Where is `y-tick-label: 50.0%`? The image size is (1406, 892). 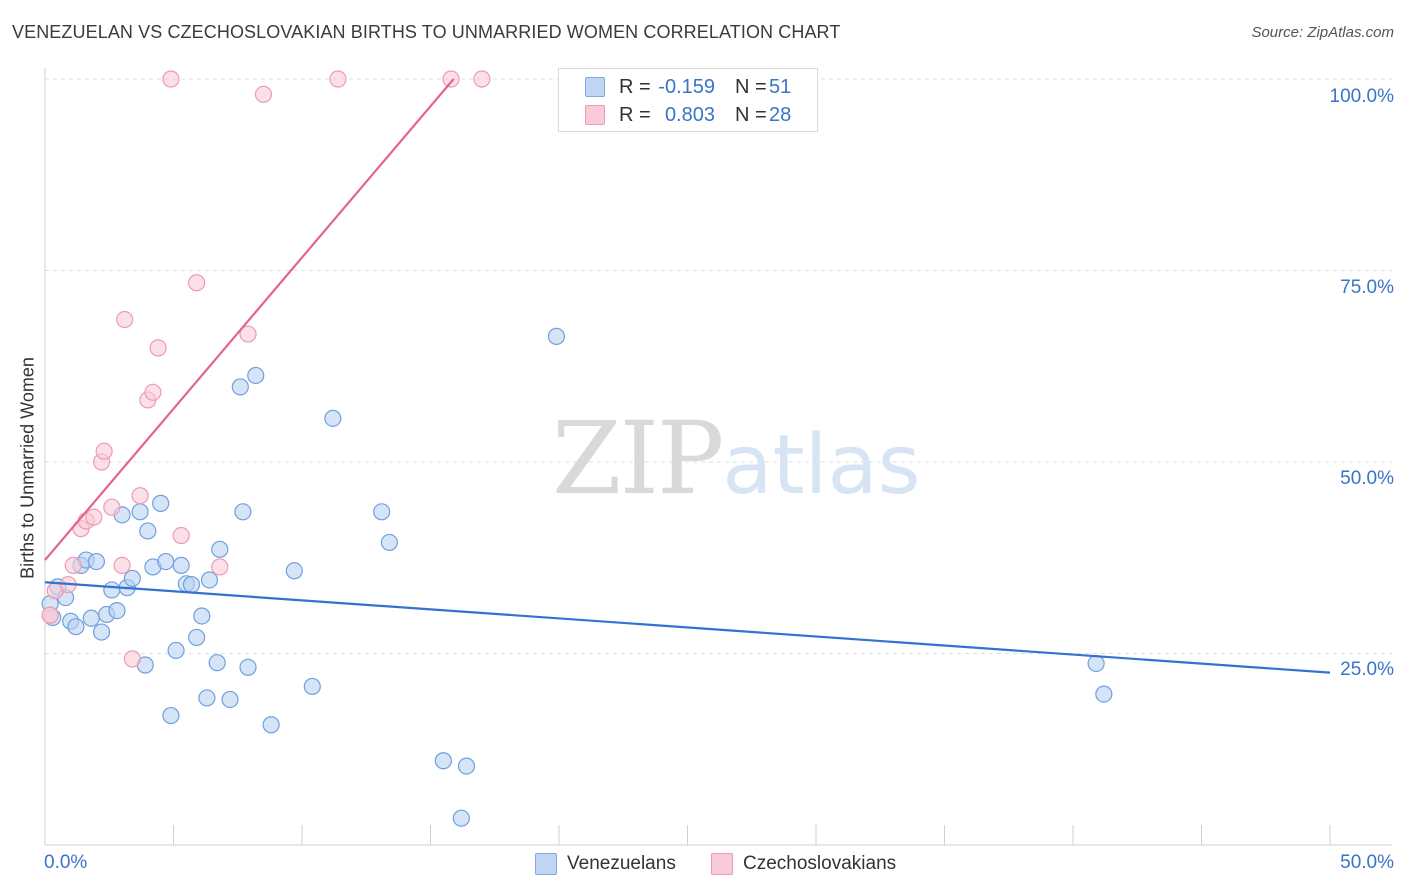
y-tick-label: 50.0% is located at coordinates (1367, 478).